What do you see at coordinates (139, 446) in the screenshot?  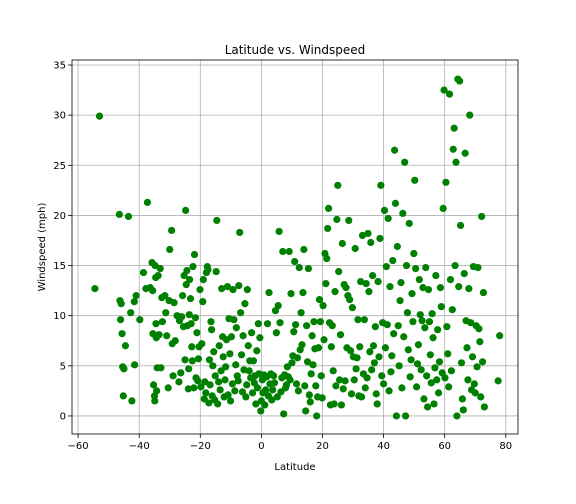 I see `x-tick-label: −40` at bounding box center [139, 446].